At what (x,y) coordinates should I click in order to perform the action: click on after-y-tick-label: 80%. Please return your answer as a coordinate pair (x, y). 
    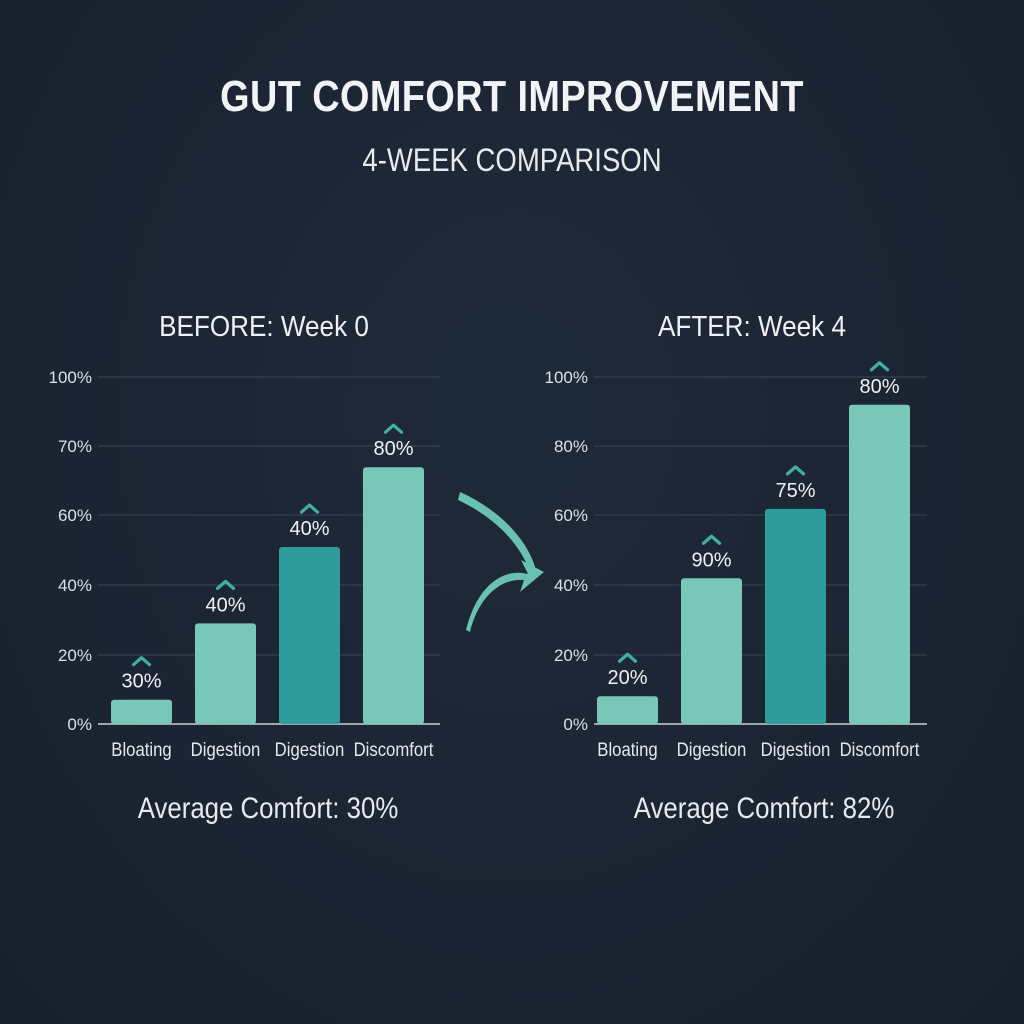
    Looking at the image, I should click on (571, 446).